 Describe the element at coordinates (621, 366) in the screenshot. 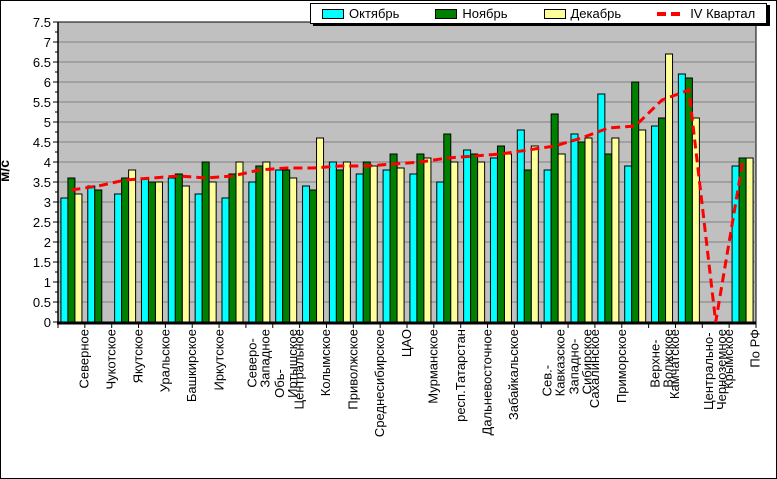

I see `category-label: Приморское` at that location.